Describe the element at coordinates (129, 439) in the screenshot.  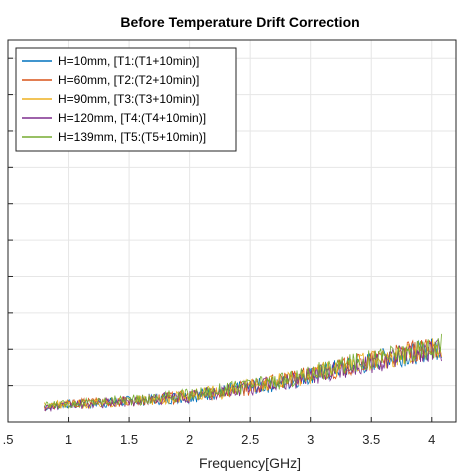
I see `x-tick-label: 1.5` at that location.